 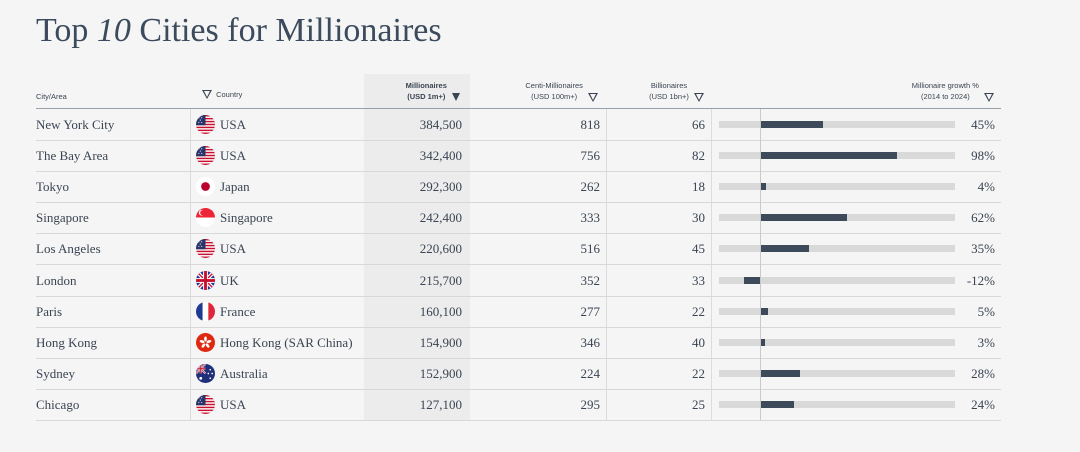 What do you see at coordinates (980, 280) in the screenshot?
I see `growth-value: -12%` at bounding box center [980, 280].